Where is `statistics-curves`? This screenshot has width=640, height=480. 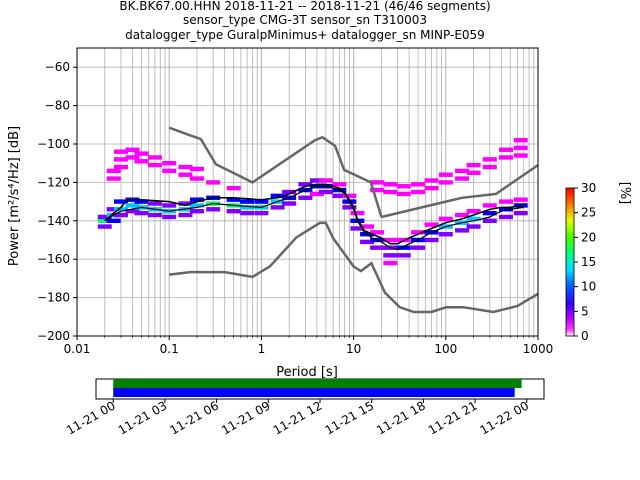 statistics-curves is located at coordinates (314, 217).